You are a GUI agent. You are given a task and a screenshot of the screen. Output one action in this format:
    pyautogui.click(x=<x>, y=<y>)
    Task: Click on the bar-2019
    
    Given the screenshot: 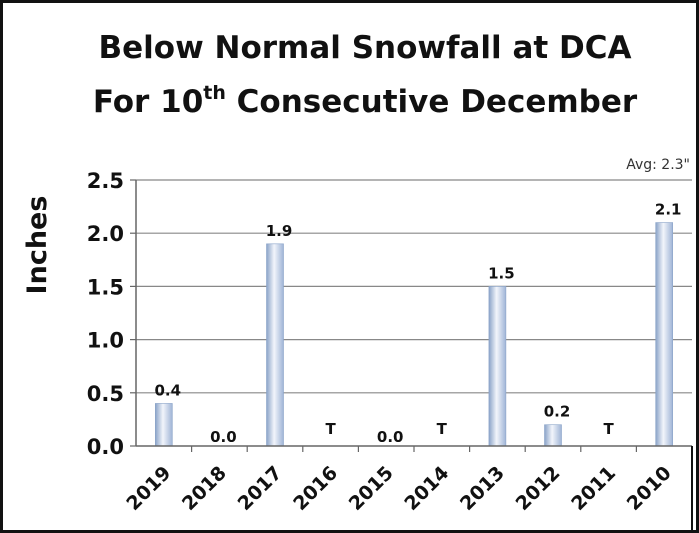 What is the action you would take?
    pyautogui.click(x=164, y=425)
    